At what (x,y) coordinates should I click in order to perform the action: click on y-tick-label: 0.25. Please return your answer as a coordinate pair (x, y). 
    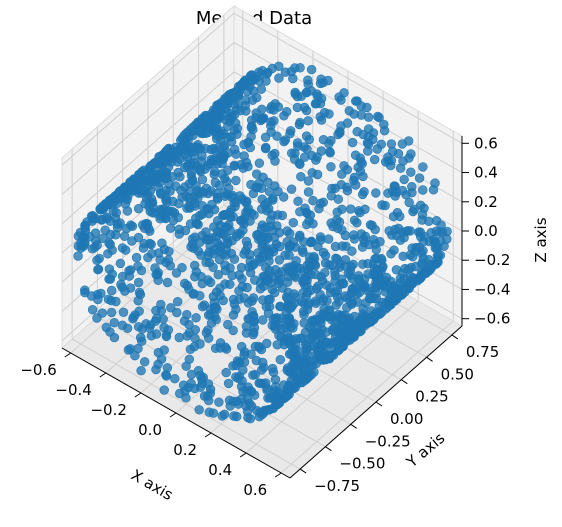
    Looking at the image, I should click on (431, 397).